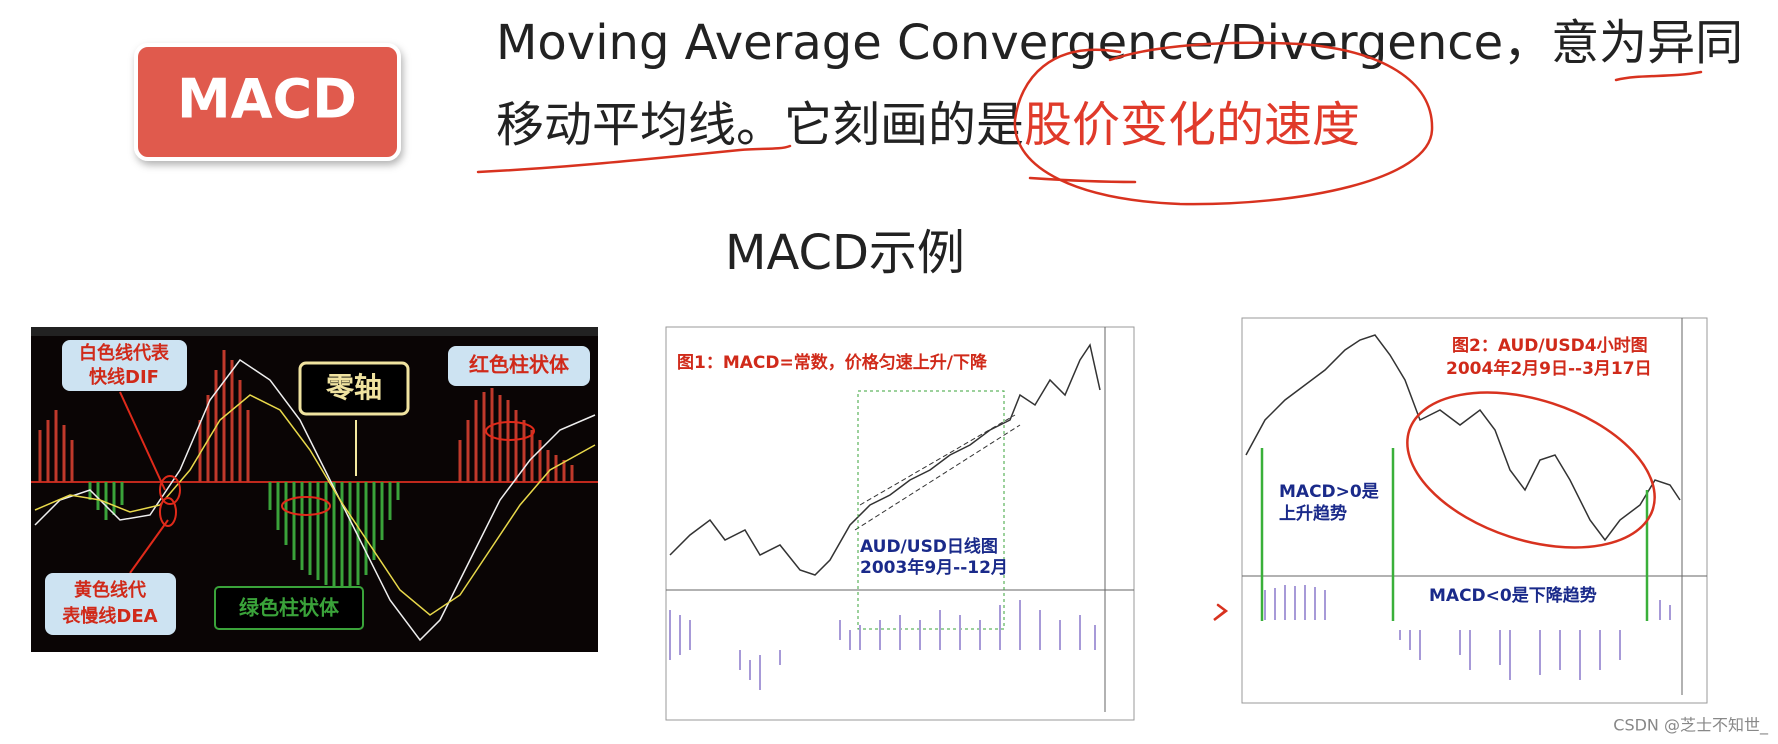  Describe the element at coordinates (1513, 595) in the screenshot. I see `figure-label: MACD<0是下降趋势` at that location.